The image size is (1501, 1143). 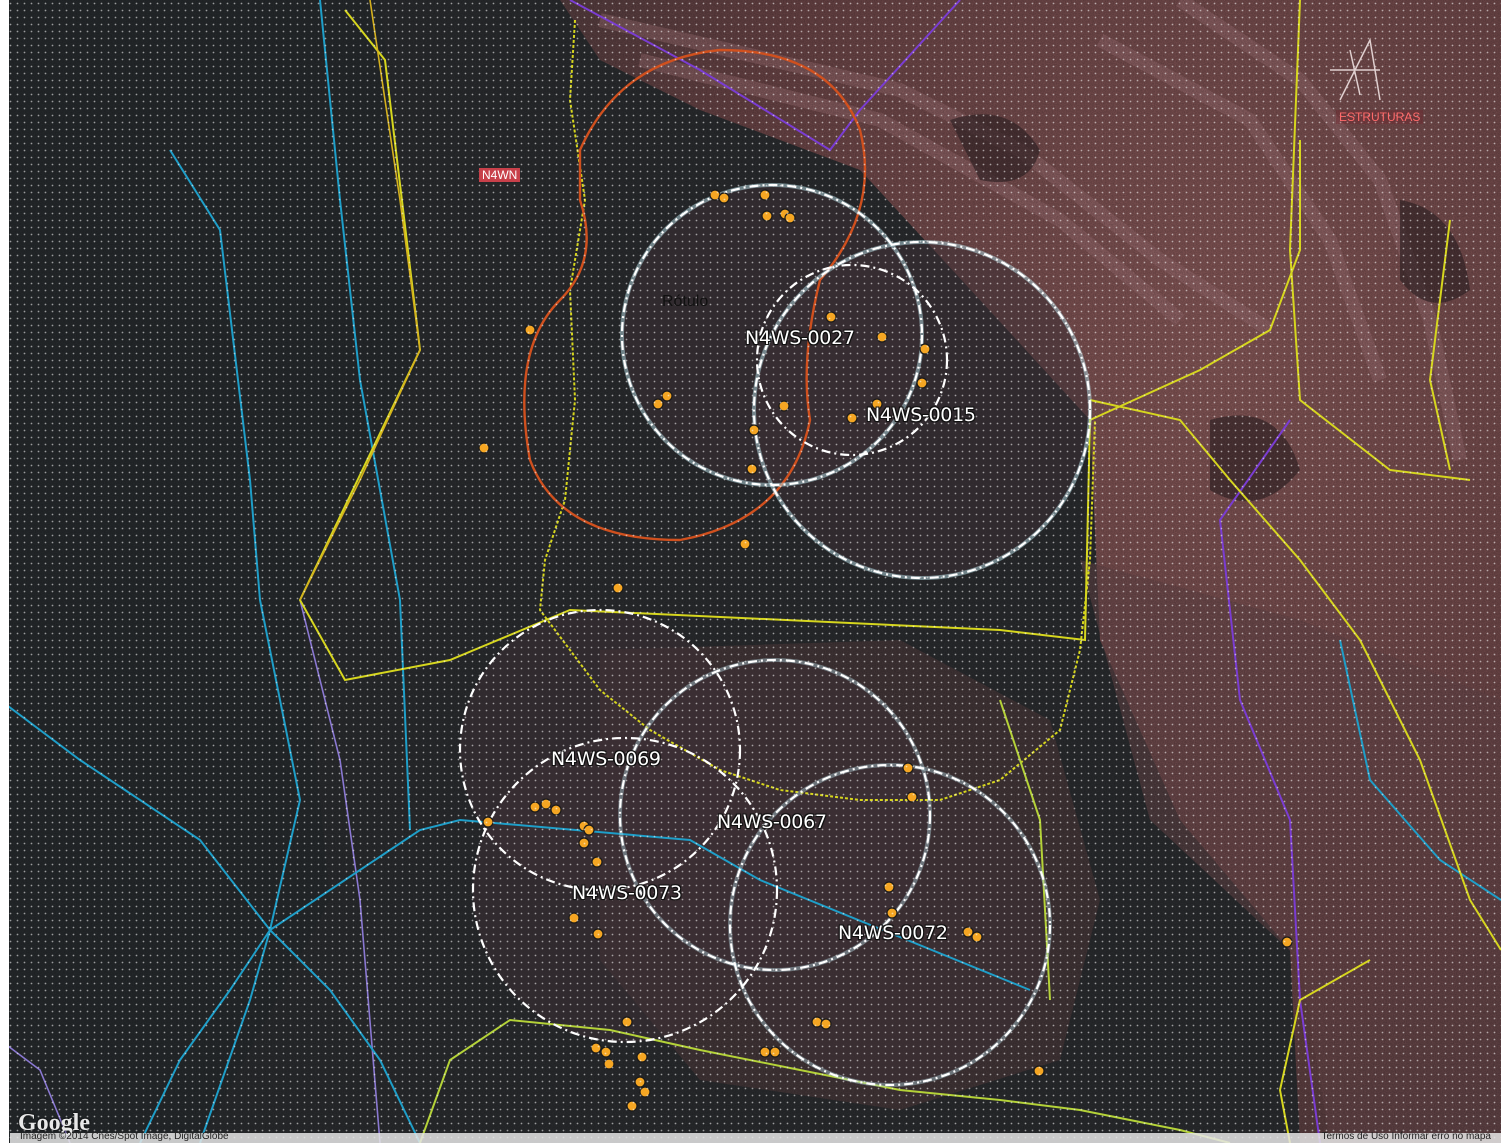 What do you see at coordinates (606, 759) in the screenshot?
I see `buffer-label-n4ws-0069: N4WS-0069` at bounding box center [606, 759].